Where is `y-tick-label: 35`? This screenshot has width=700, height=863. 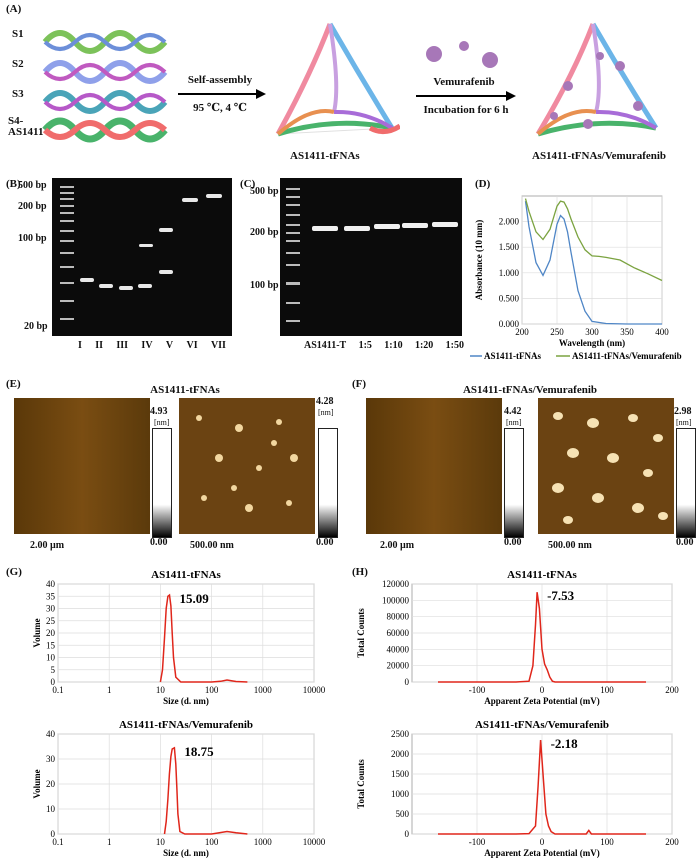
y-tick-label: 35 is located at coordinates (51, 596).